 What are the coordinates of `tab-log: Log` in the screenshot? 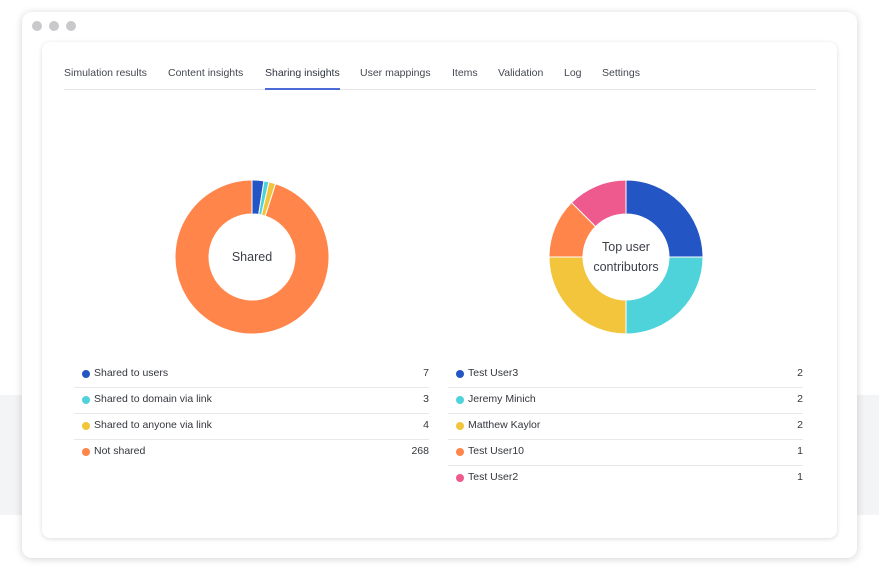 It's located at (573, 73).